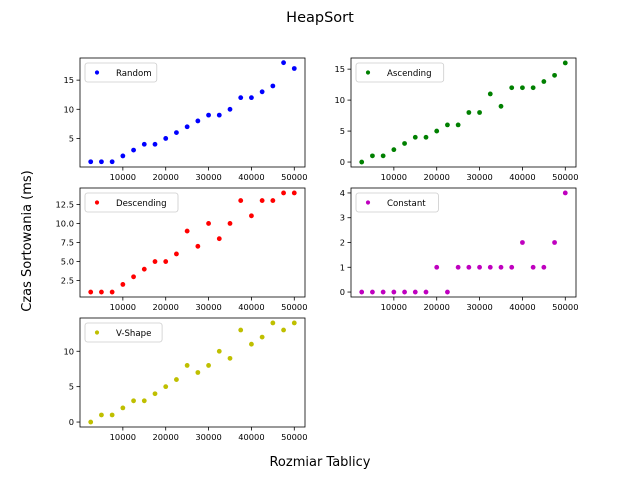 This screenshot has height=480, width=640. What do you see at coordinates (342, 267) in the screenshot?
I see `y-tick-label: 1` at bounding box center [342, 267].